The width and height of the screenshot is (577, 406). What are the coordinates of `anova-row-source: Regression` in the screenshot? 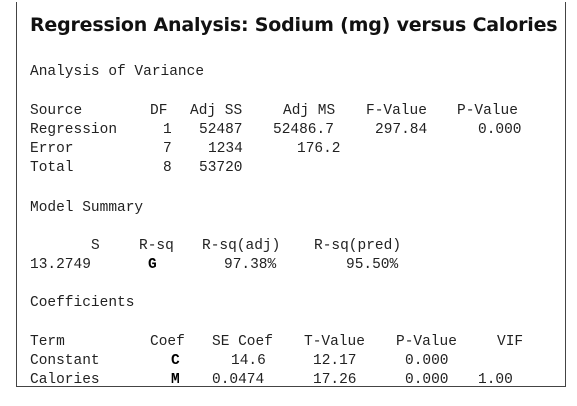 It's located at (74, 130).